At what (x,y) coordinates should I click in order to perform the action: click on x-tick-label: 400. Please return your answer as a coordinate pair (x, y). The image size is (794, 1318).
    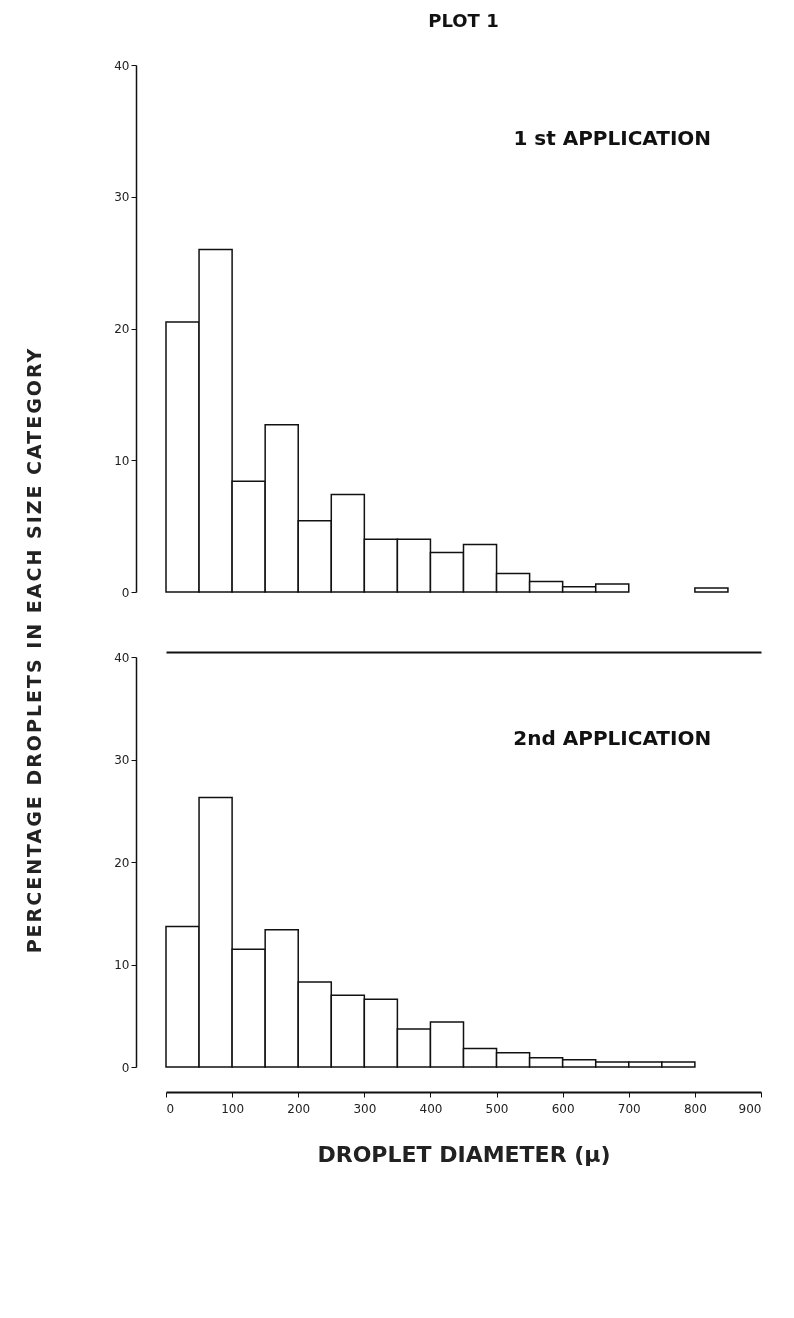
    Looking at the image, I should click on (431, 1108).